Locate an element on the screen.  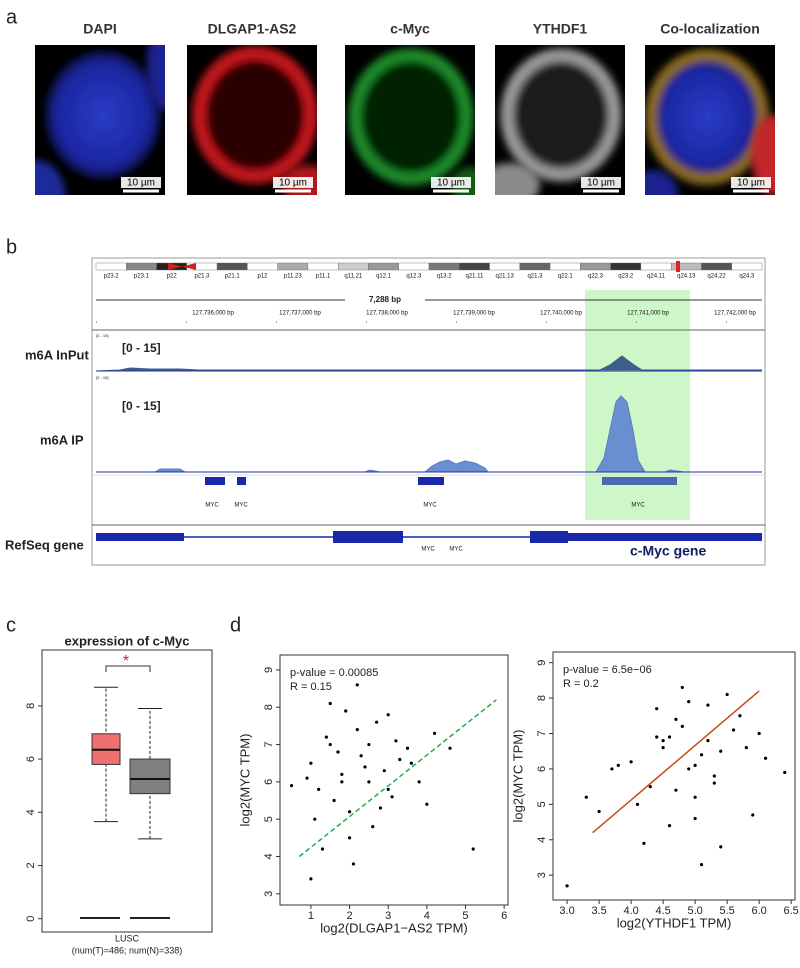
band-label: q21.11 is located at coordinates (474, 277).